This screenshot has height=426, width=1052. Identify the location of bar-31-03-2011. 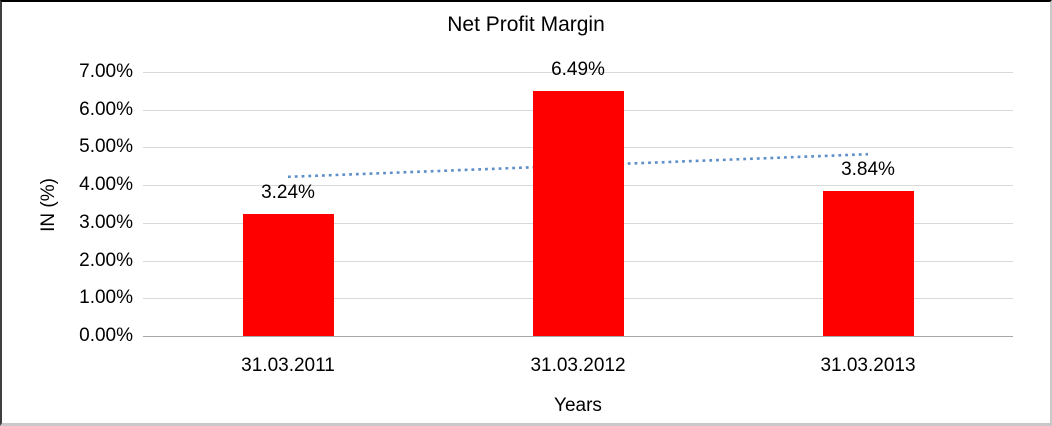
(288, 275).